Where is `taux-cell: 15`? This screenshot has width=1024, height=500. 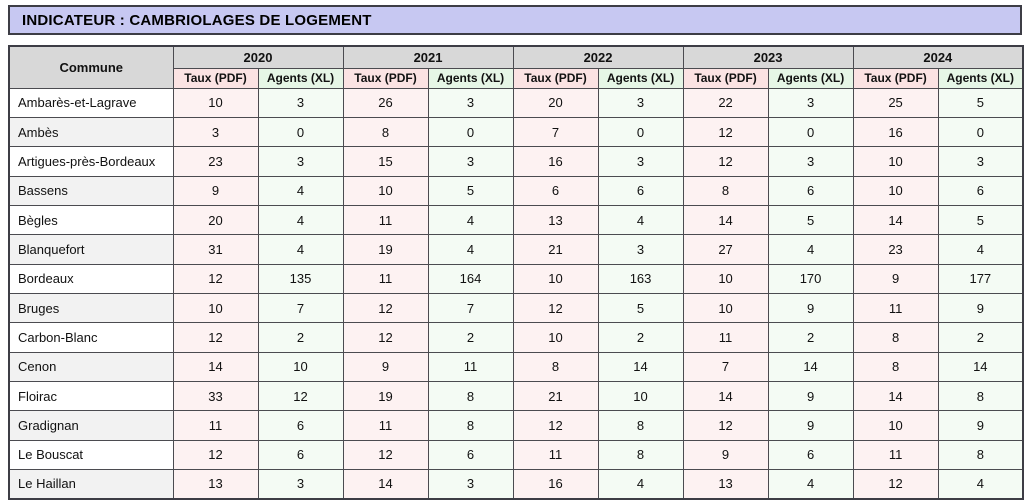 taux-cell: 15 is located at coordinates (385, 161).